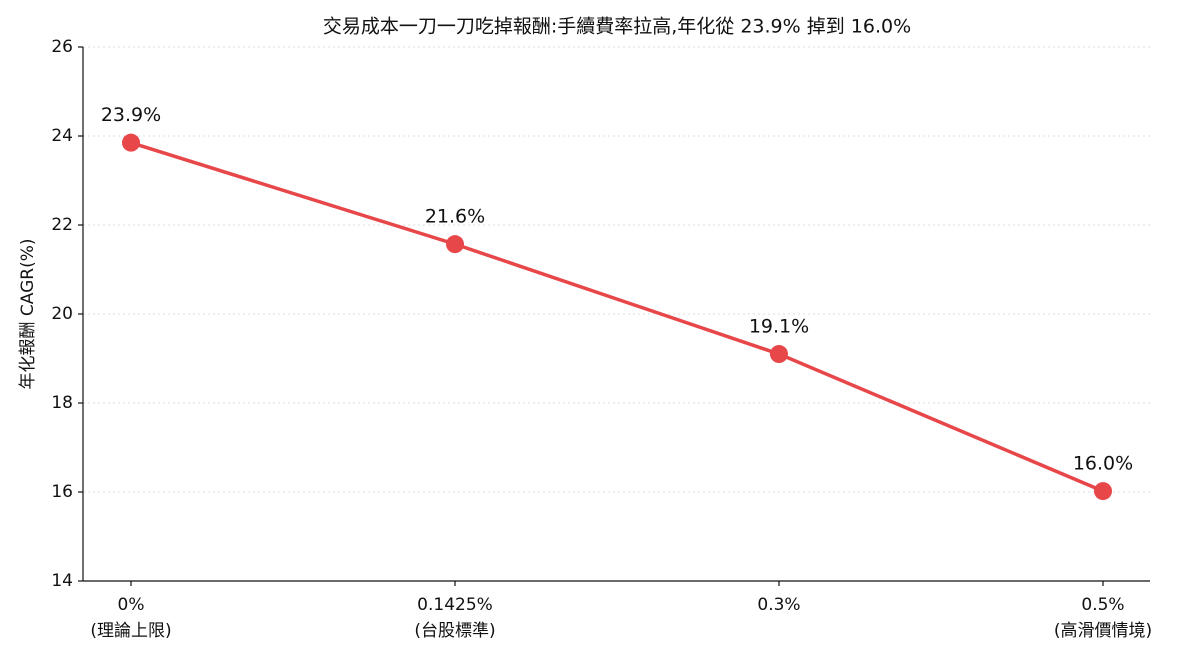 The image size is (1177, 657). I want to click on data-label: 21.6%, so click(455, 217).